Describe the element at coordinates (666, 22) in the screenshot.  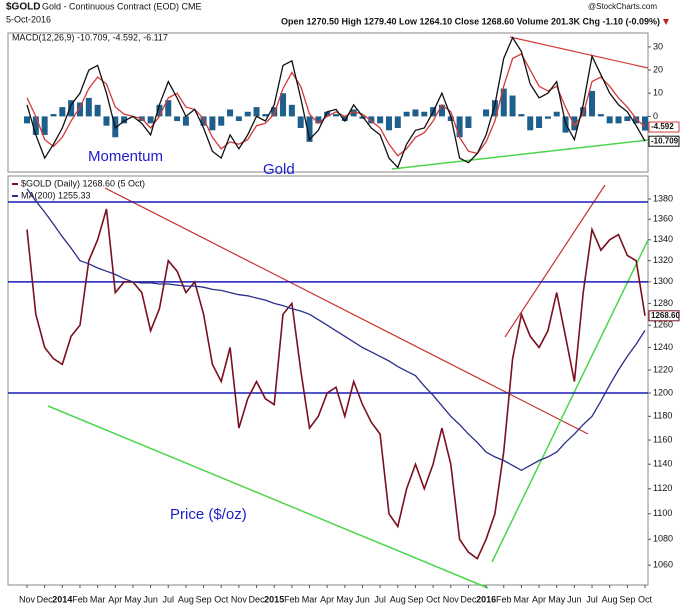
I see `down-arrow` at that location.